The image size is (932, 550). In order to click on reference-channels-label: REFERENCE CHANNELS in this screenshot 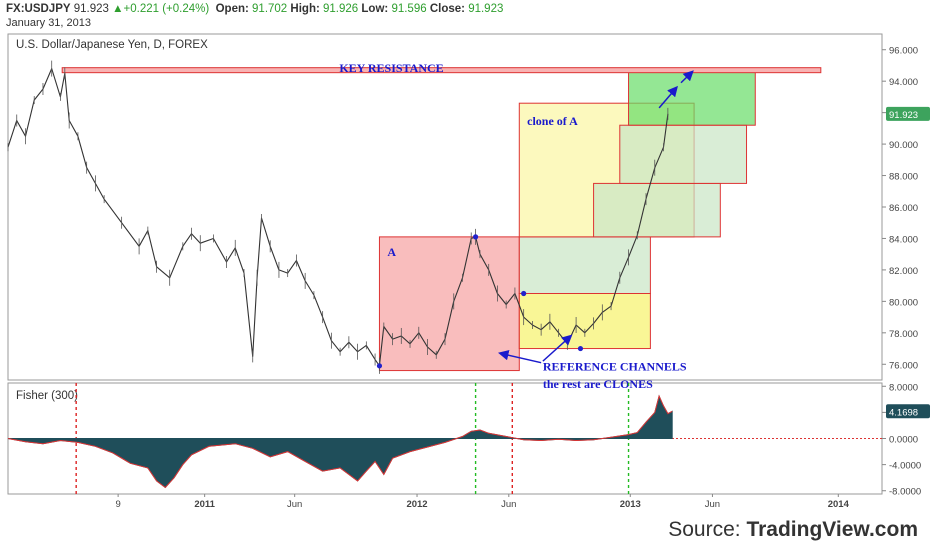, I will do `click(615, 367)`.